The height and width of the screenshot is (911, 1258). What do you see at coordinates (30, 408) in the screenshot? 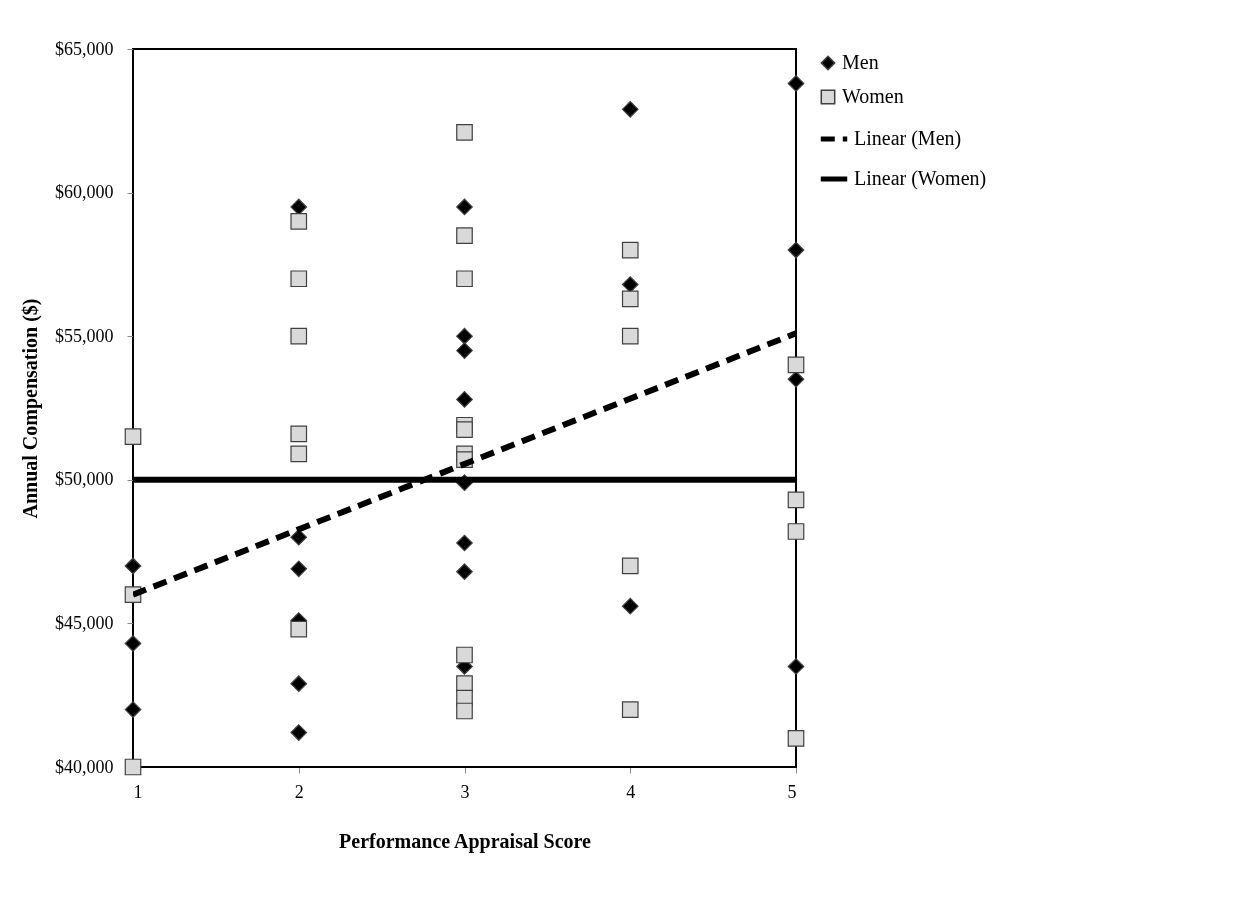
I see `y-axis-title: Annual Compensation ($)` at bounding box center [30, 408].